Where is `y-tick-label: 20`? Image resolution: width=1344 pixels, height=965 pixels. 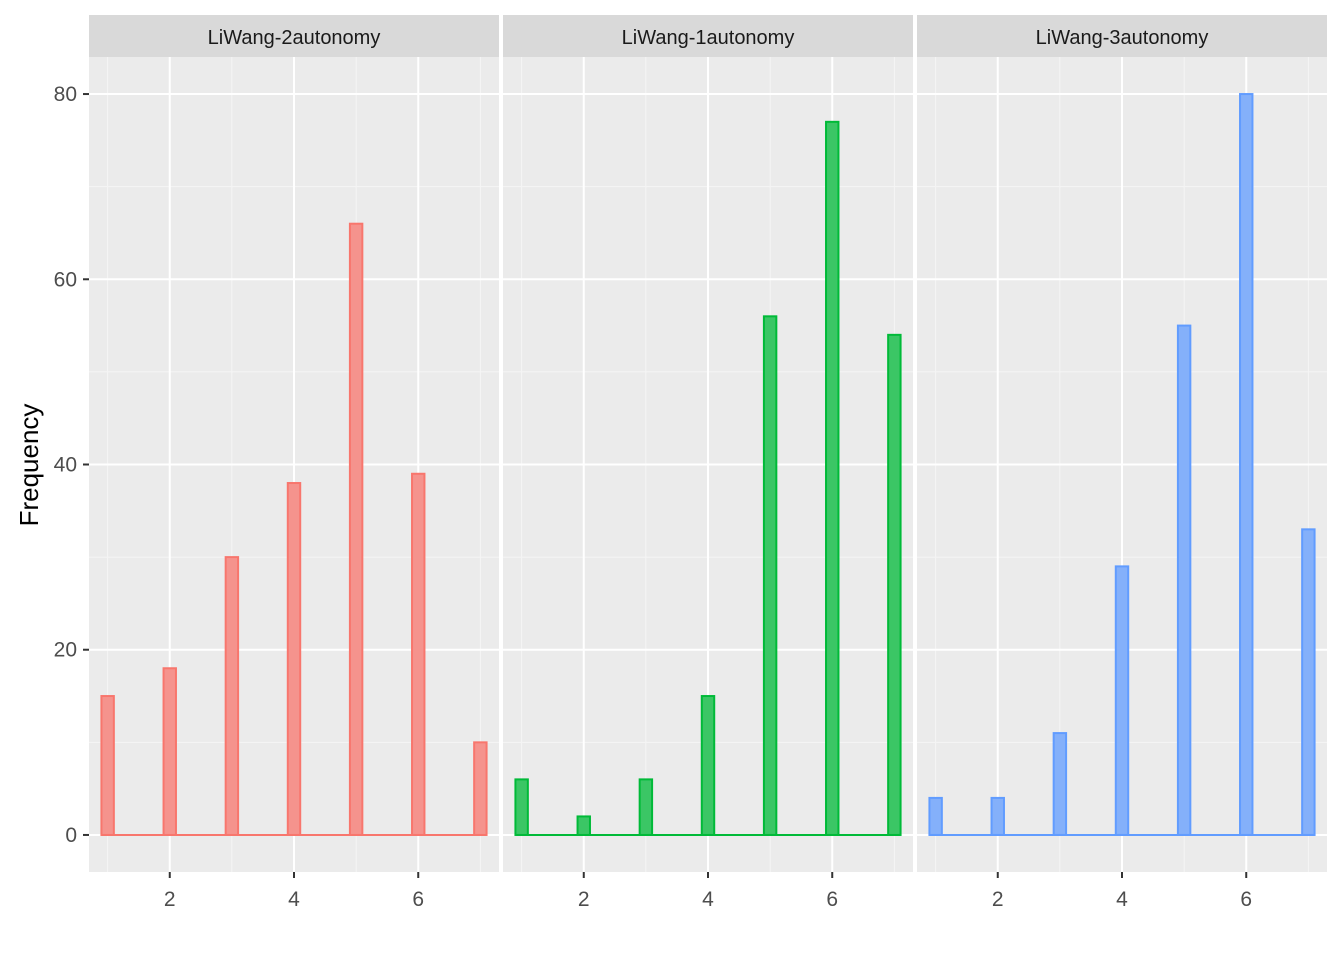
y-tick-label: 20 is located at coordinates (65, 650).